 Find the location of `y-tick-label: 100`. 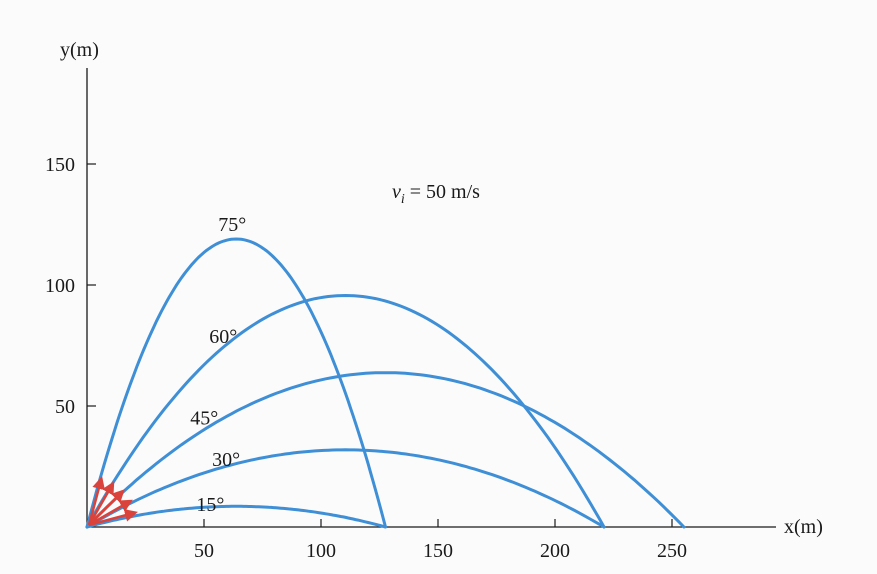

y-tick-label: 100 is located at coordinates (60, 286).